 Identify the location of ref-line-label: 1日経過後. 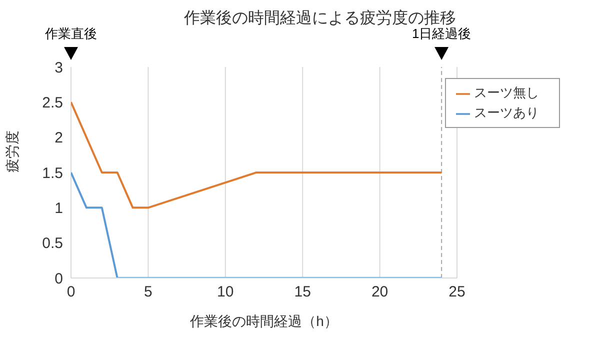
(442, 33).